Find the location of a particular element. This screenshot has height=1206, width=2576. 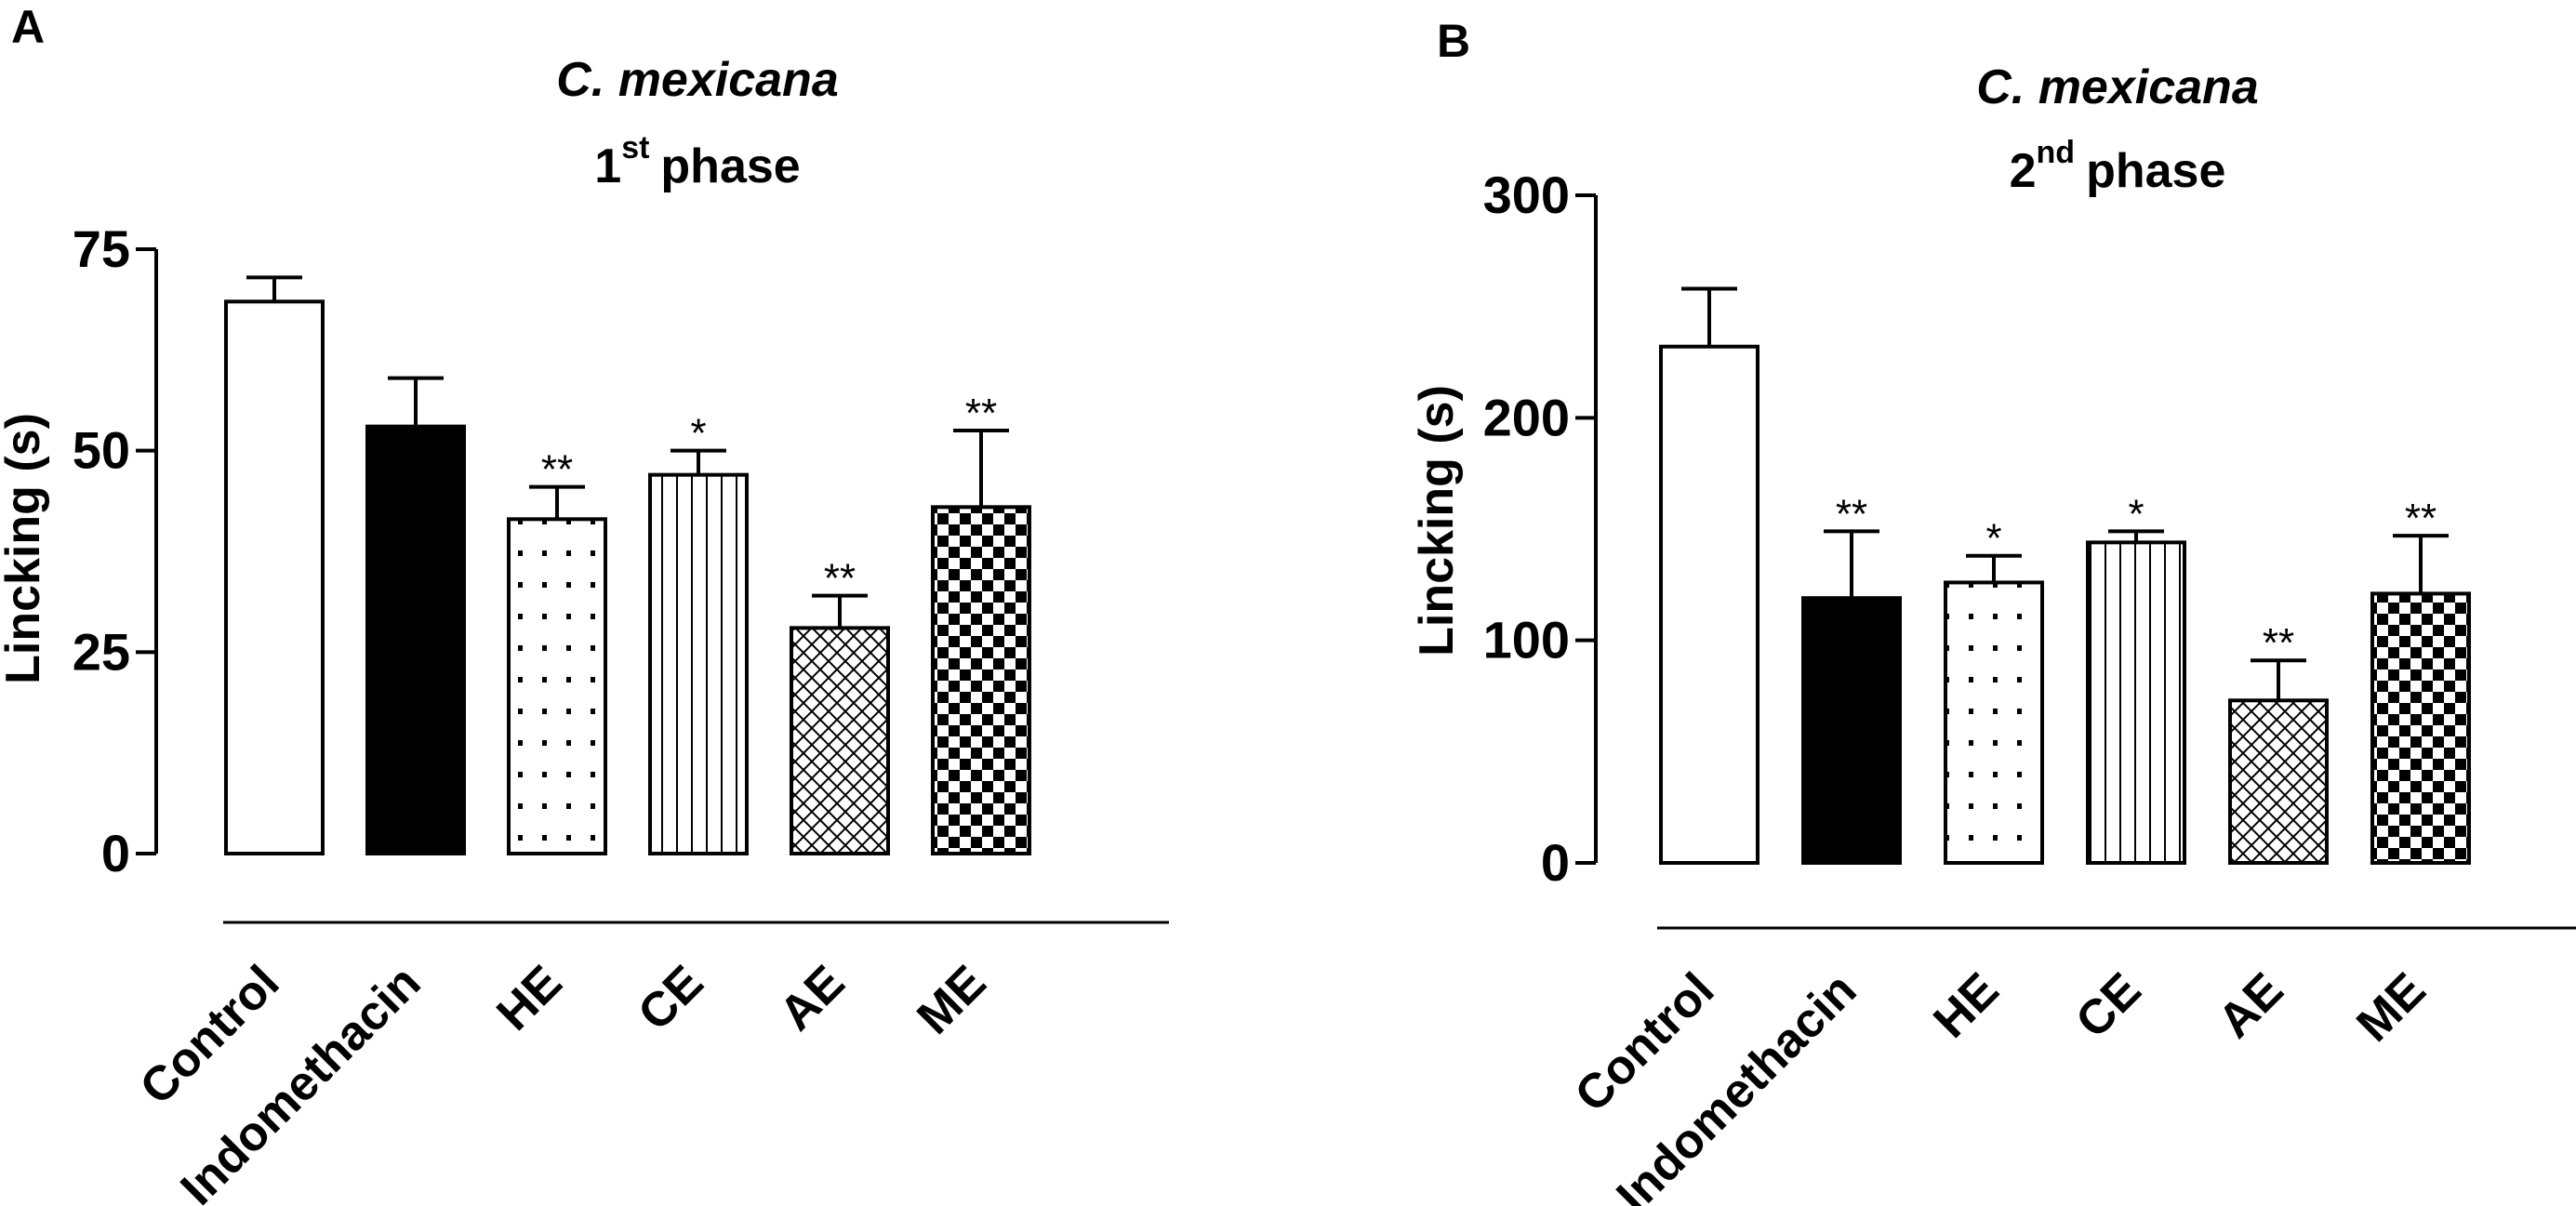

panel-b-title-sup: nd is located at coordinates (2056, 152).